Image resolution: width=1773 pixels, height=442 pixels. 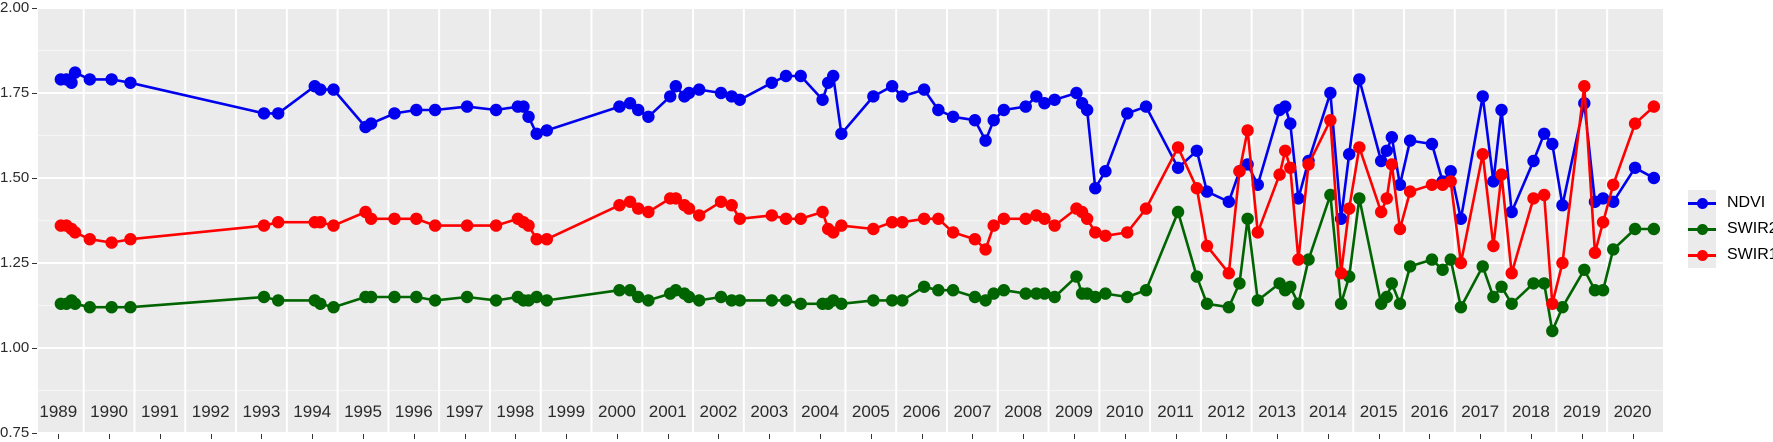 What do you see at coordinates (1531, 411) in the screenshot?
I see `x-tick-label: 2018` at bounding box center [1531, 411].